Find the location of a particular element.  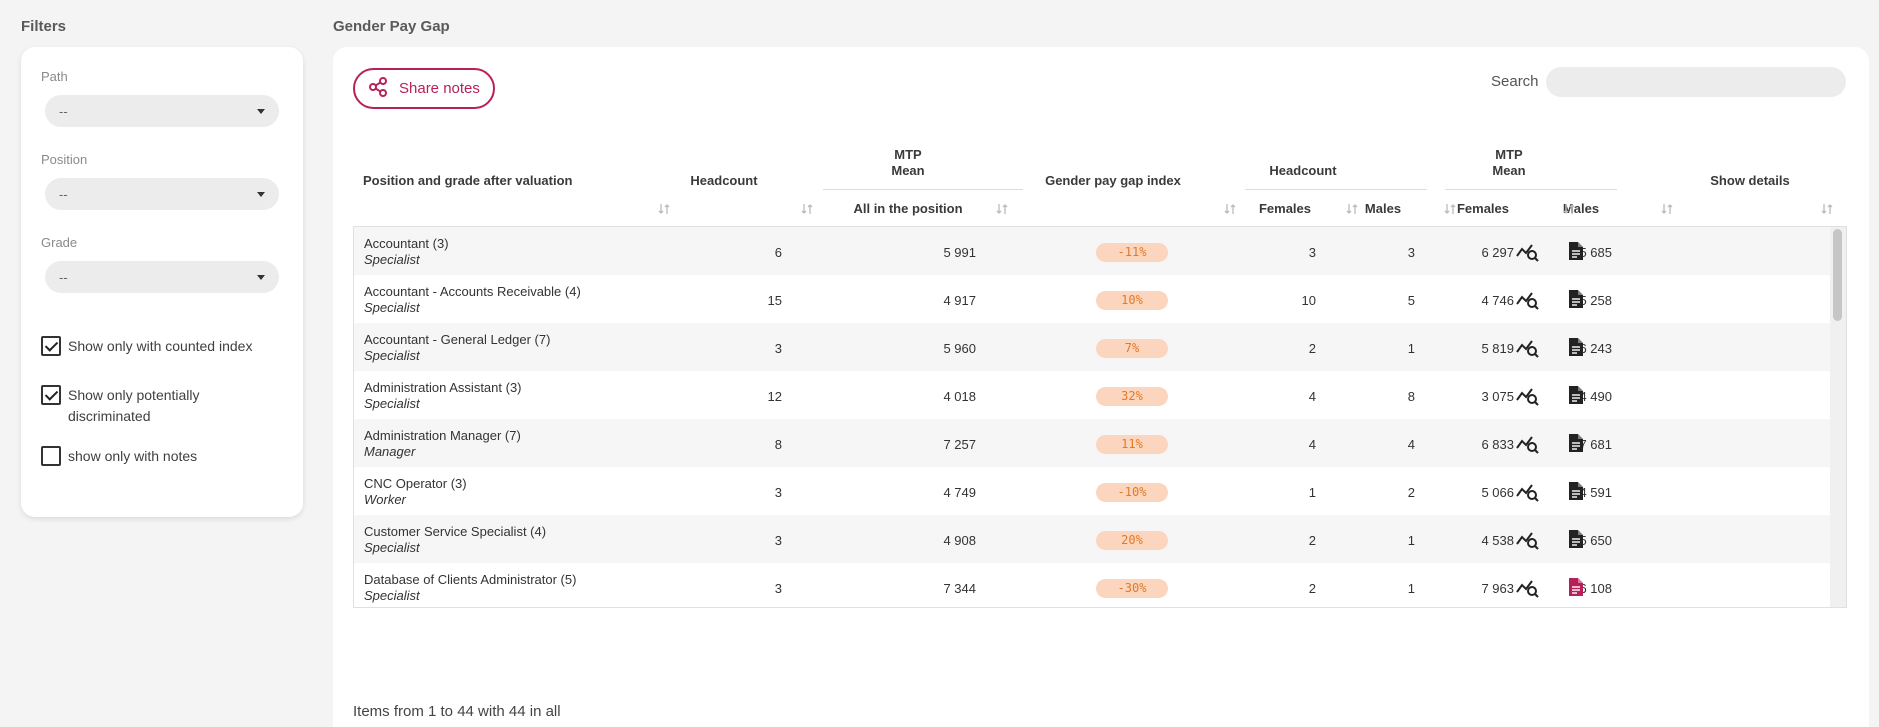

position-name: Accountant - General Ledger (7) is located at coordinates (457, 339).